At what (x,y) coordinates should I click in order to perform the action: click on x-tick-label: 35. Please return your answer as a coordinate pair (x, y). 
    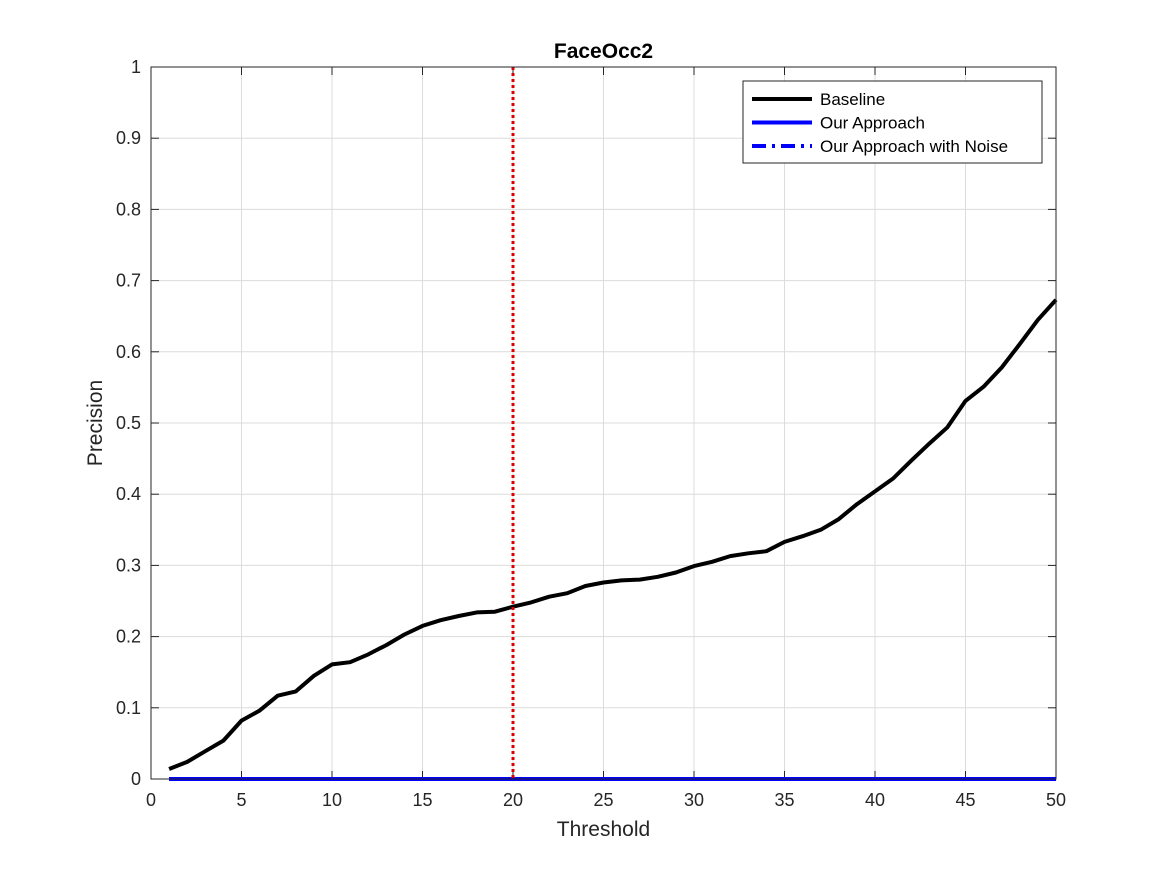
    Looking at the image, I should click on (784, 800).